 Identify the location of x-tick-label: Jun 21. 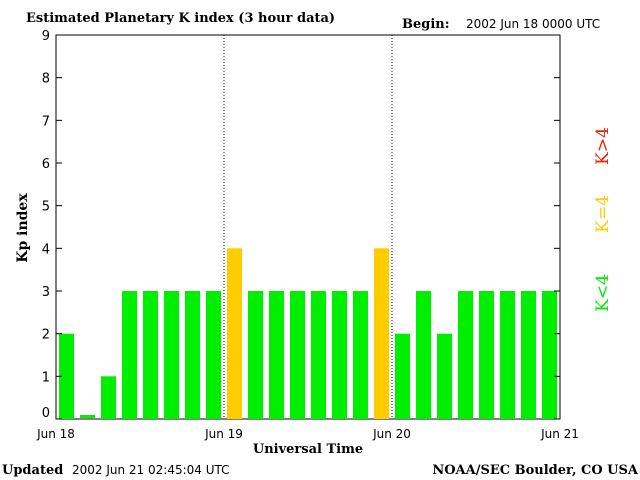
(559, 434).